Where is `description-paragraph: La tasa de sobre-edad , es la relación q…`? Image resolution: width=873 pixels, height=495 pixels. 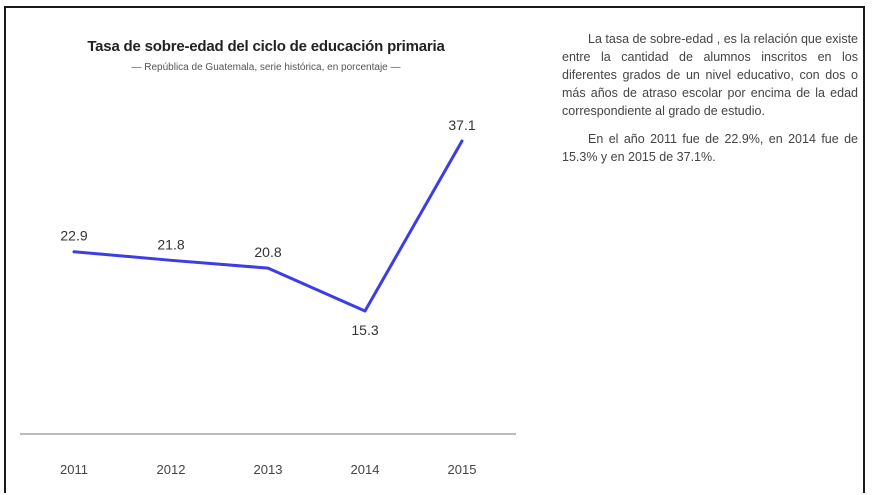 description-paragraph: La tasa de sobre-edad , es la relación q… is located at coordinates (710, 75).